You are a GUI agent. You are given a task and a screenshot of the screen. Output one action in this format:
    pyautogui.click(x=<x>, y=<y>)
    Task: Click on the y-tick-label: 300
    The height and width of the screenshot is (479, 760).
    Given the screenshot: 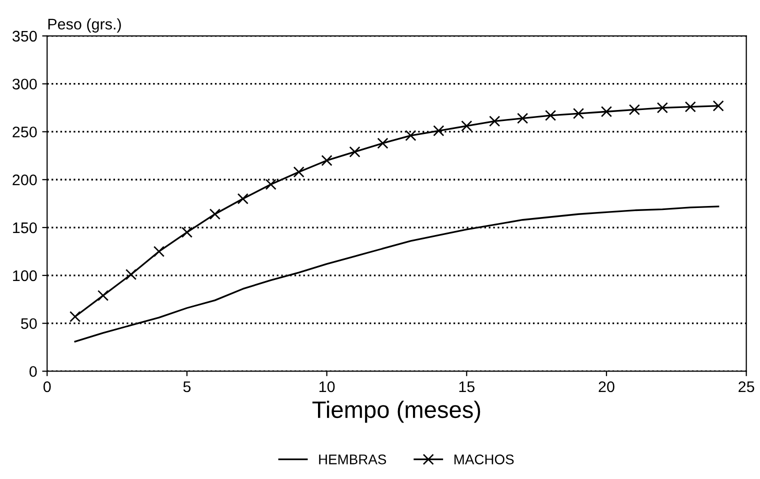 What is the action you would take?
    pyautogui.click(x=24, y=84)
    